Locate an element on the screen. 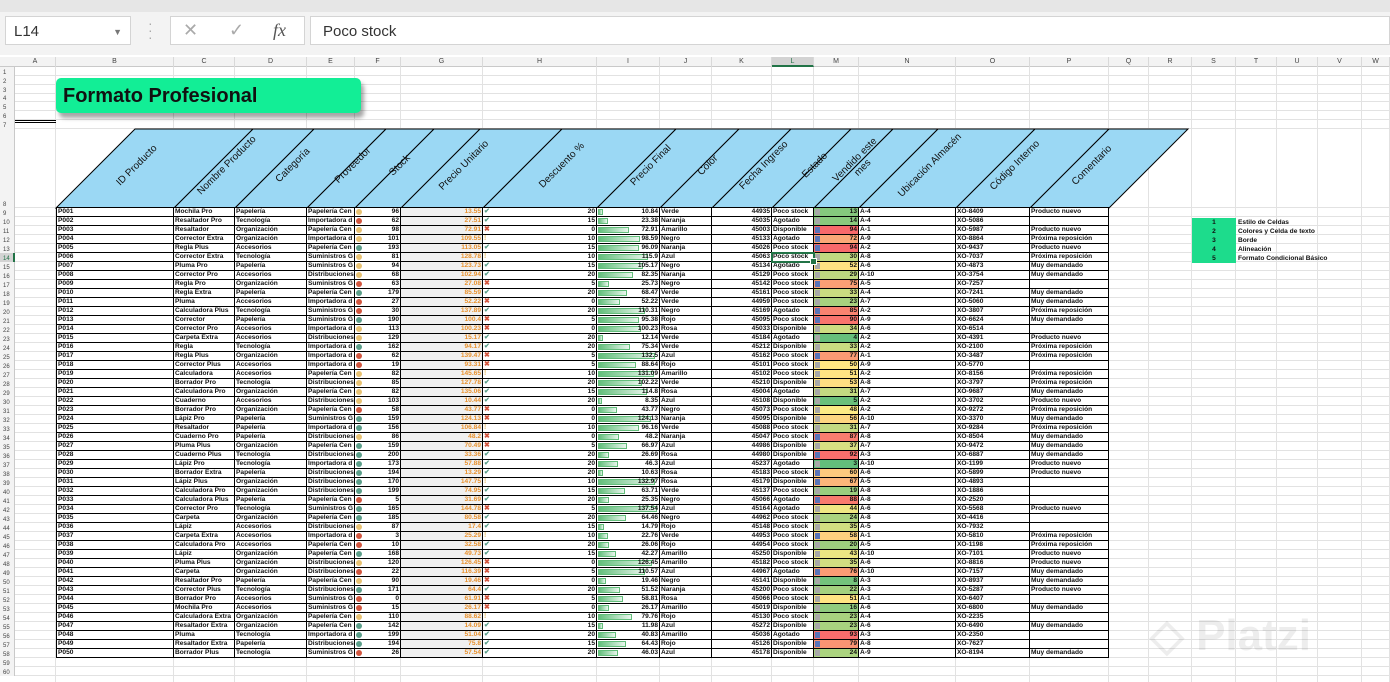  internal-code-cell: XO-8816 is located at coordinates (993, 563).